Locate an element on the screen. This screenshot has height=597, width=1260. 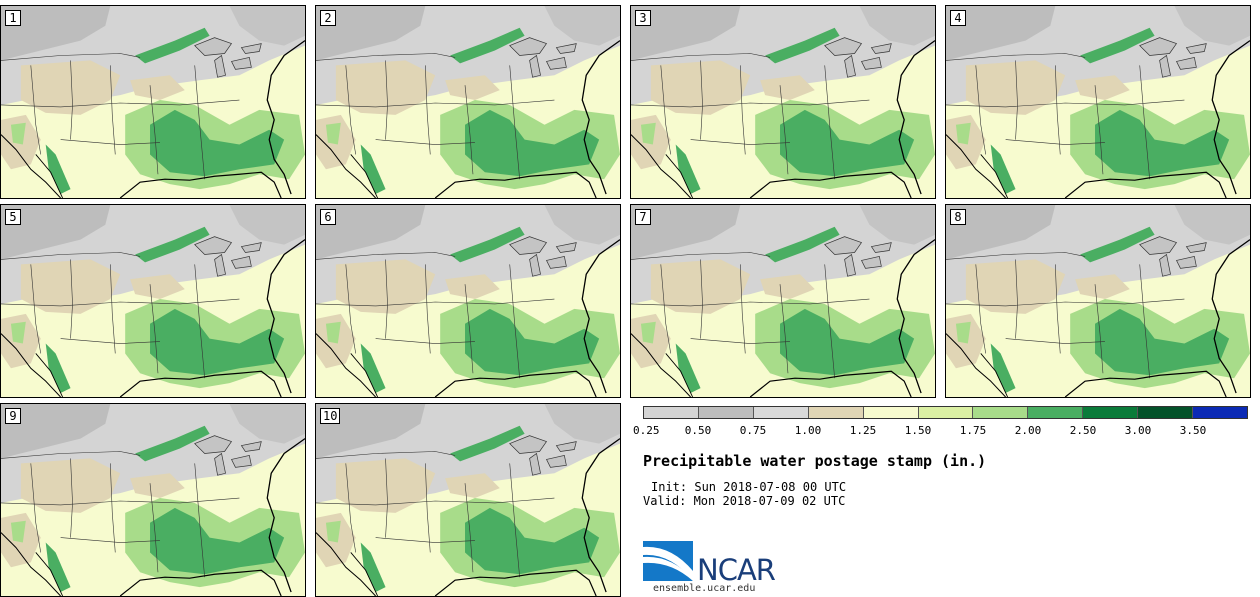
stamp-number: 7 is located at coordinates (643, 217).